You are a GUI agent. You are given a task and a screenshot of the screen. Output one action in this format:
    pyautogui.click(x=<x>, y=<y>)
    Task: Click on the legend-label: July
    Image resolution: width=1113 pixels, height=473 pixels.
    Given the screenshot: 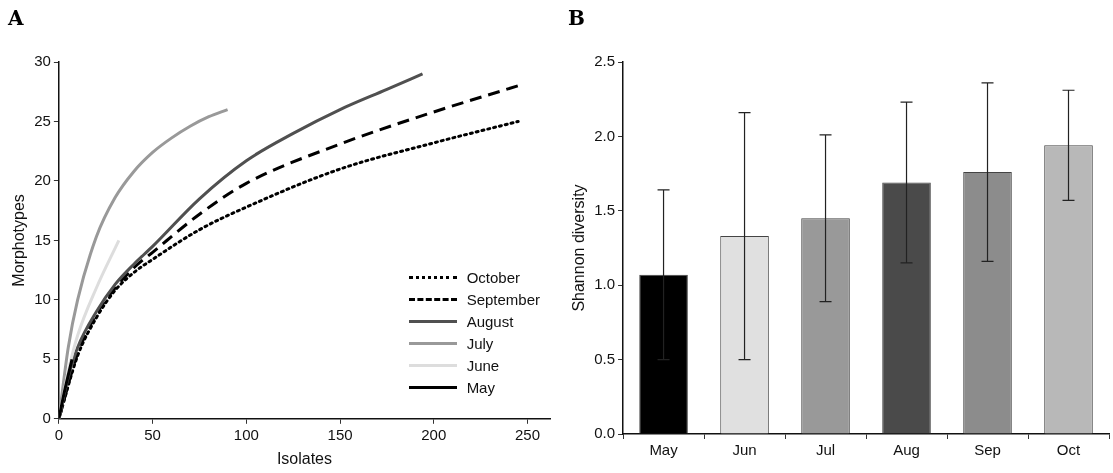 What is the action you would take?
    pyautogui.click(x=480, y=343)
    